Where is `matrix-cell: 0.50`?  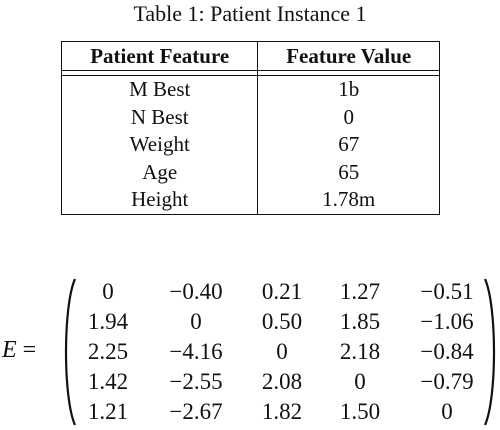 matrix-cell: 0.50 is located at coordinates (282, 321).